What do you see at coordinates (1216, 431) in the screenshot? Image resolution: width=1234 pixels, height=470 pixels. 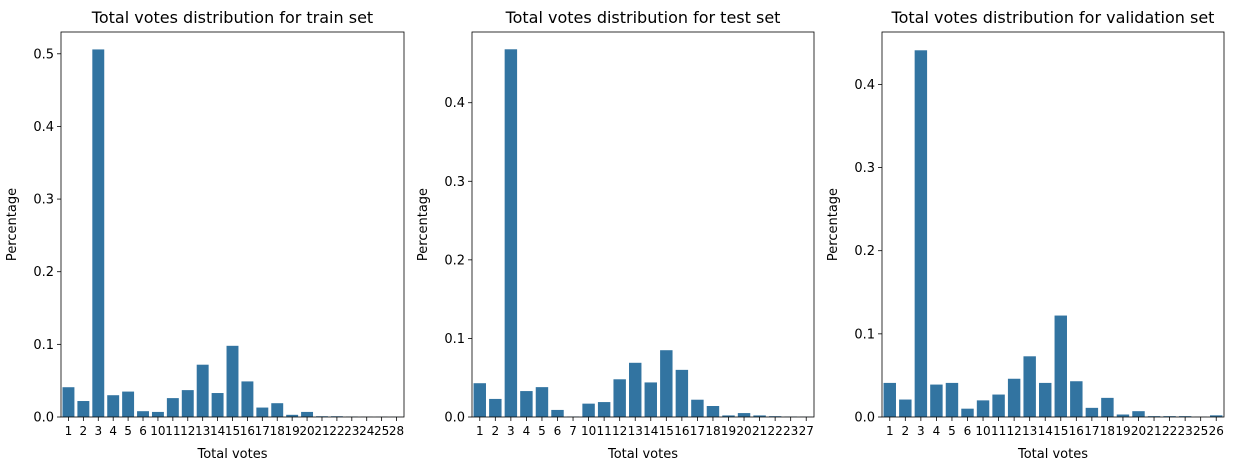 I see `x-tick-label: 26` at bounding box center [1216, 431].